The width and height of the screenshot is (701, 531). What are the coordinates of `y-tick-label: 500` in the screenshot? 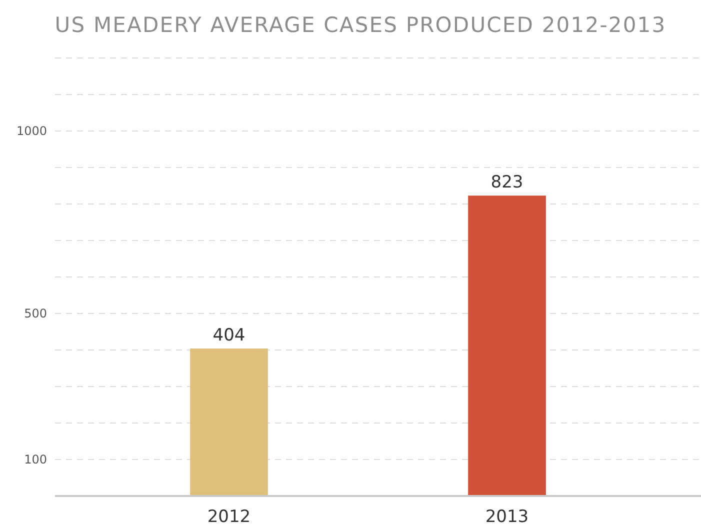 It's located at (35, 313).